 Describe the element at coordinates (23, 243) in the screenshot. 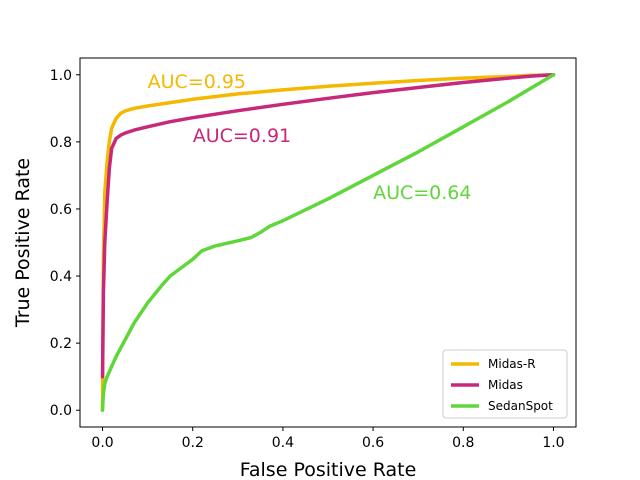

I see `y-axis-label: True Positive Rate` at that location.